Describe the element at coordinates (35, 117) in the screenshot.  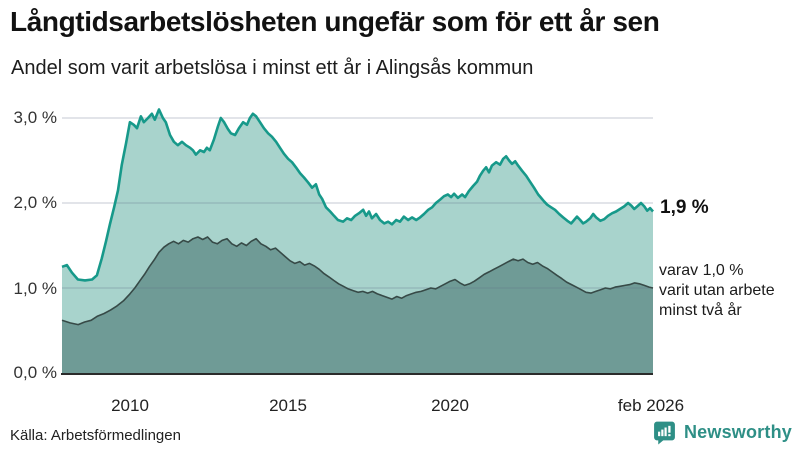
I see `y-axis-tick-3pct: 3,0 %` at that location.